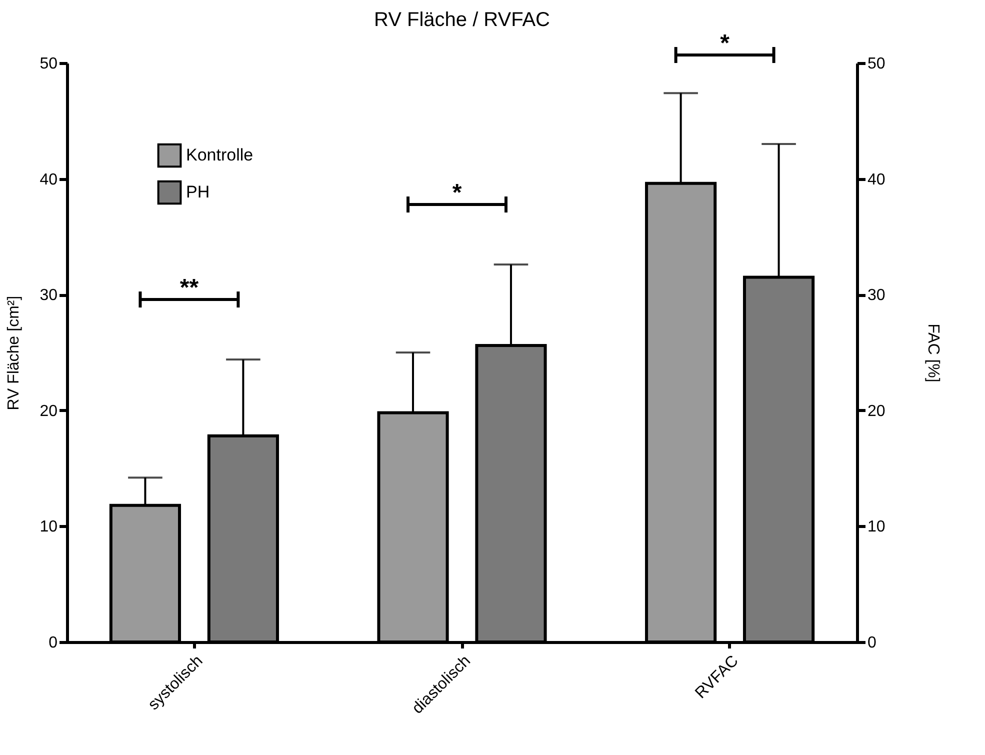 This screenshot has width=985, height=755. I want to click on y2-tick-label: 30, so click(877, 295).